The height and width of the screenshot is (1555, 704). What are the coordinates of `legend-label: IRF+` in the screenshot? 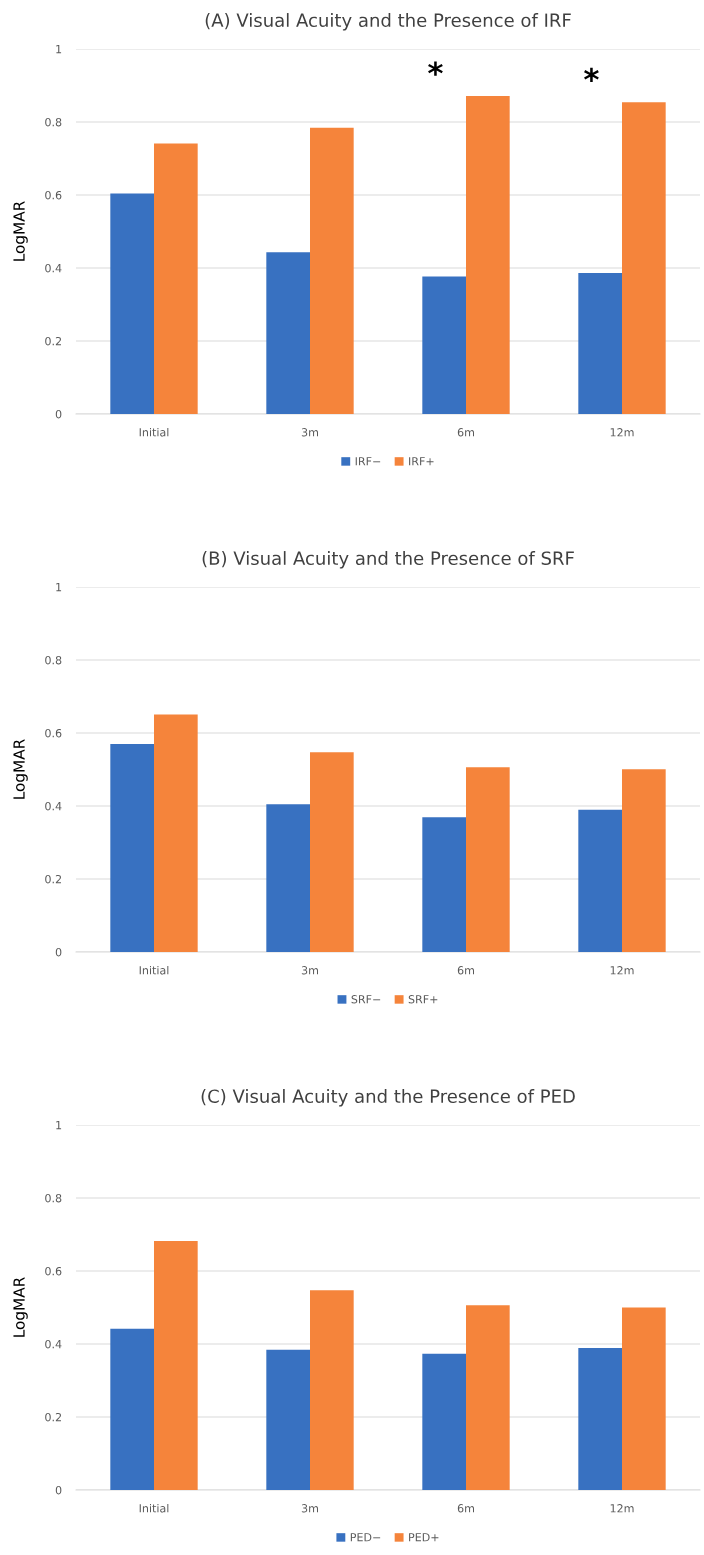 It's located at (421, 461).